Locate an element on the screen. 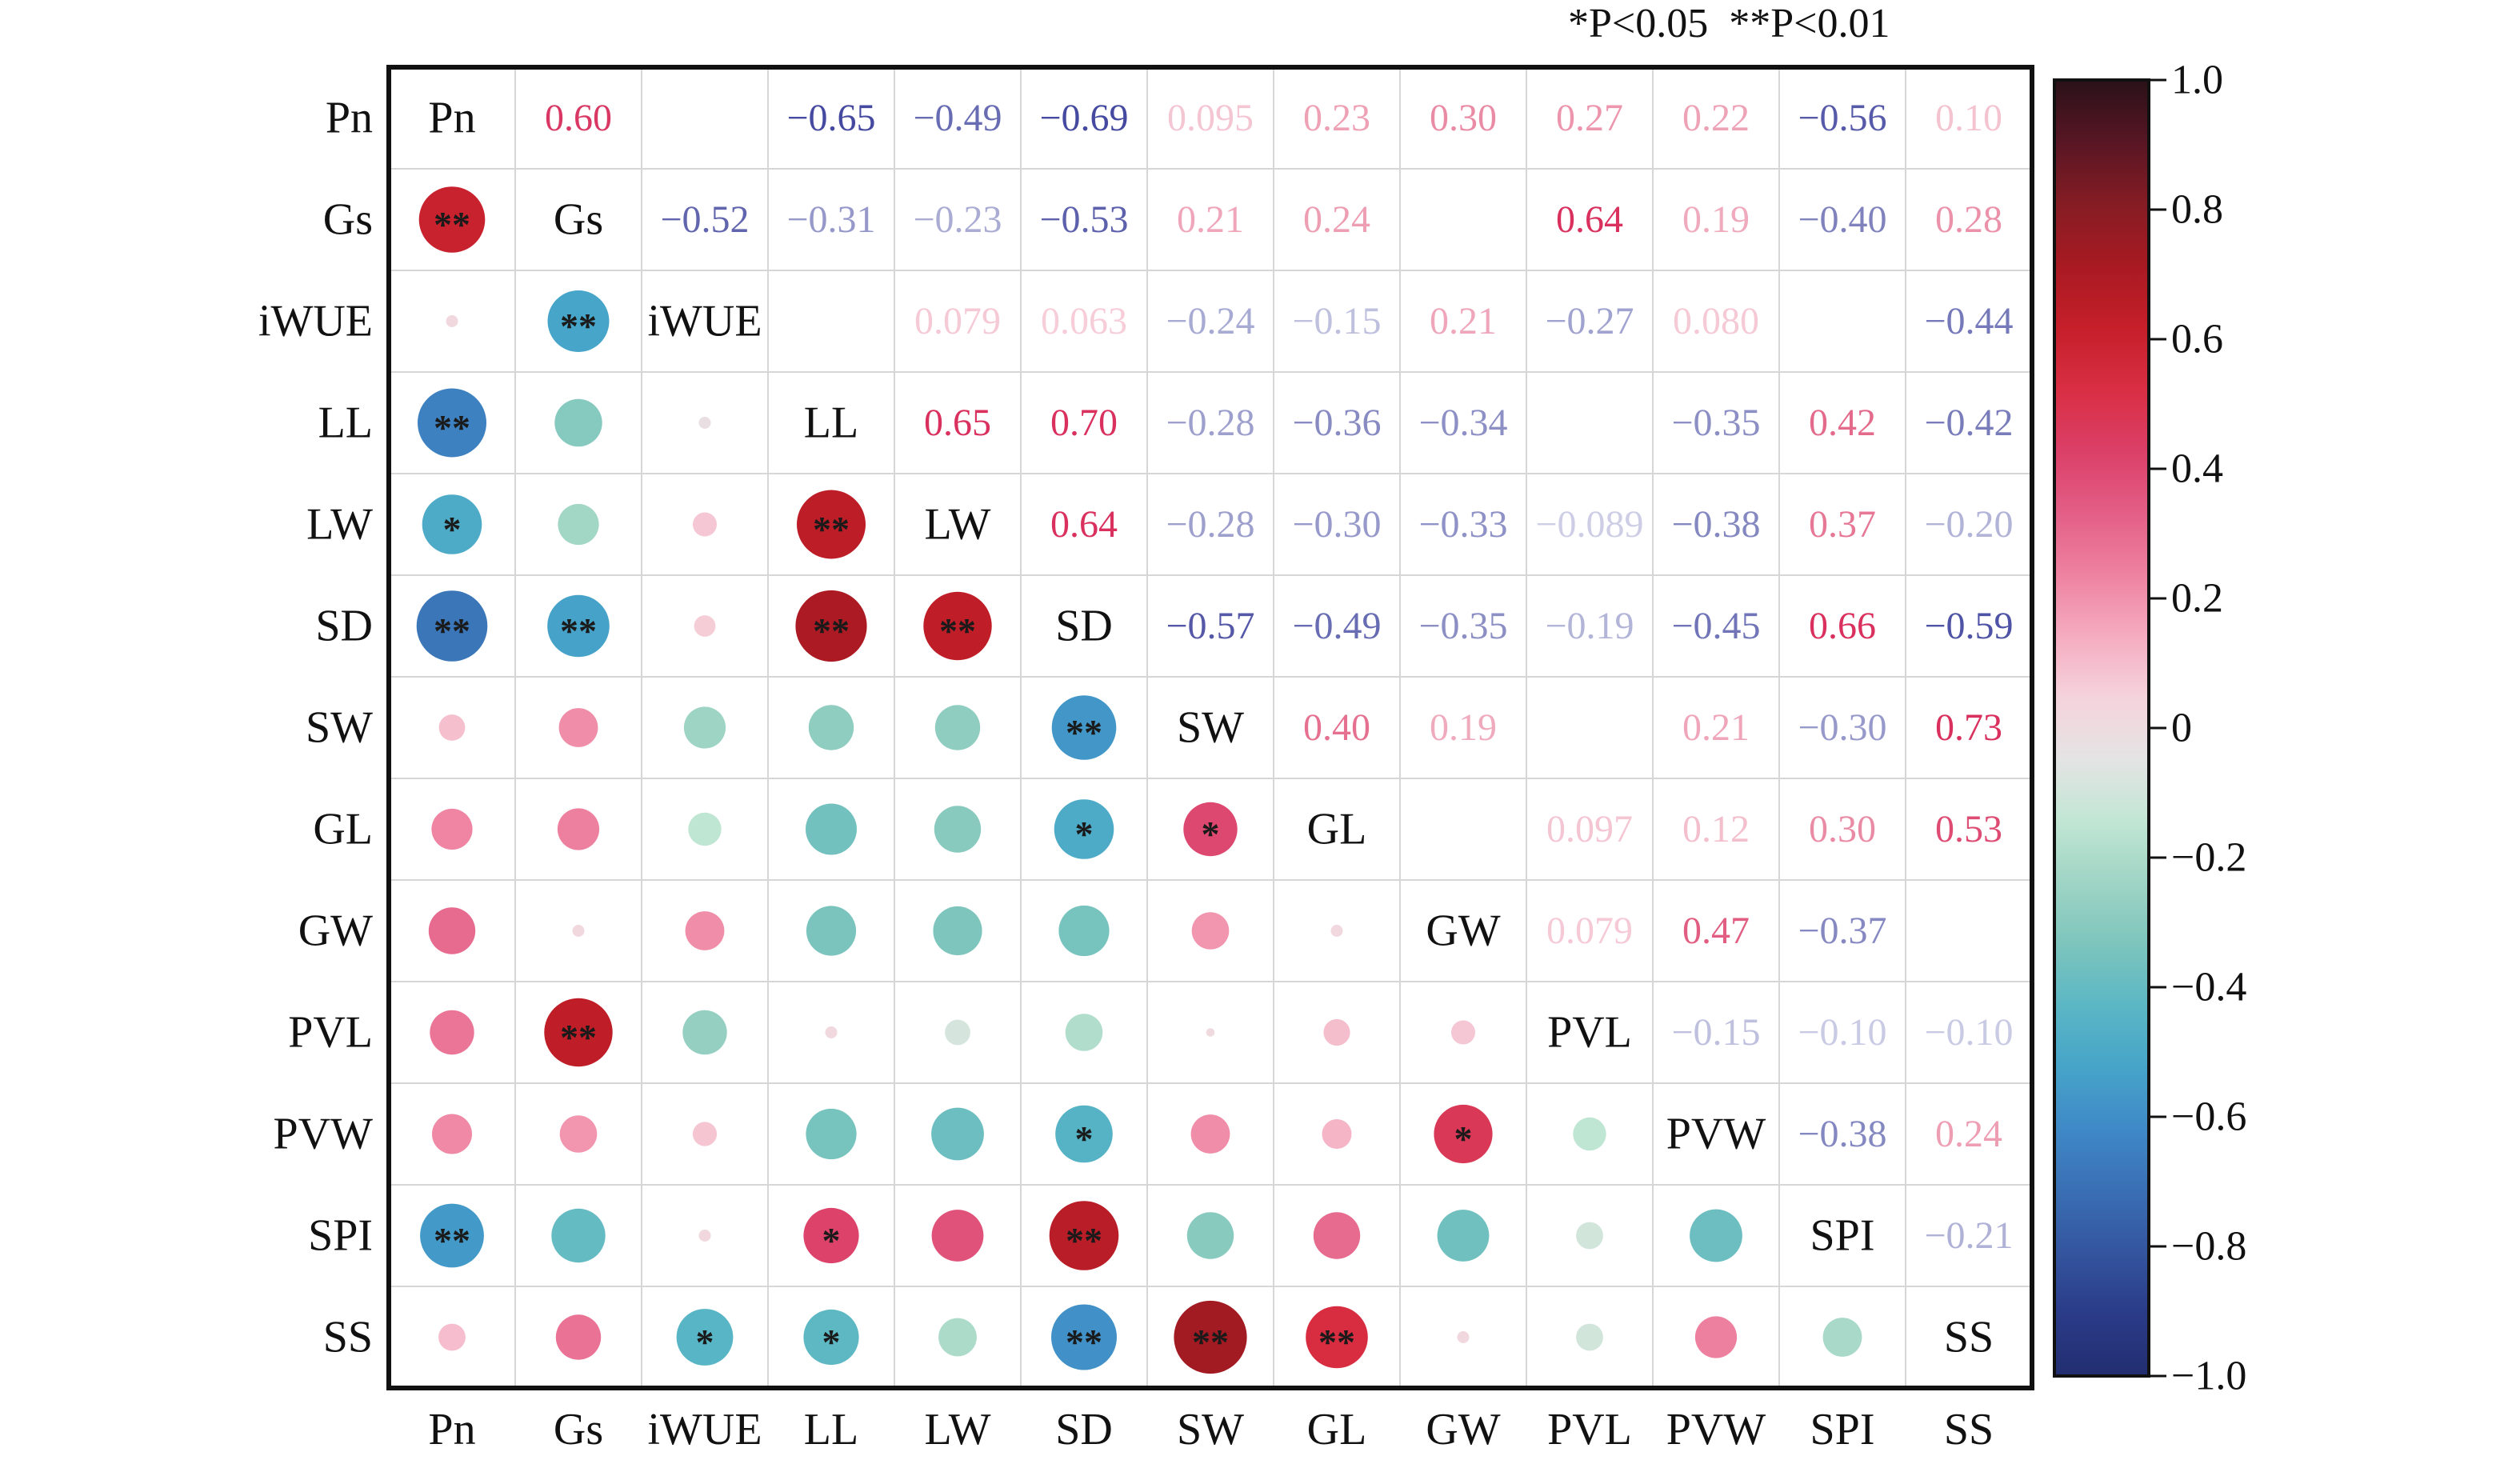 The image size is (2520, 1464). corr-circle-SPI-iWUE is located at coordinates (704, 1236).